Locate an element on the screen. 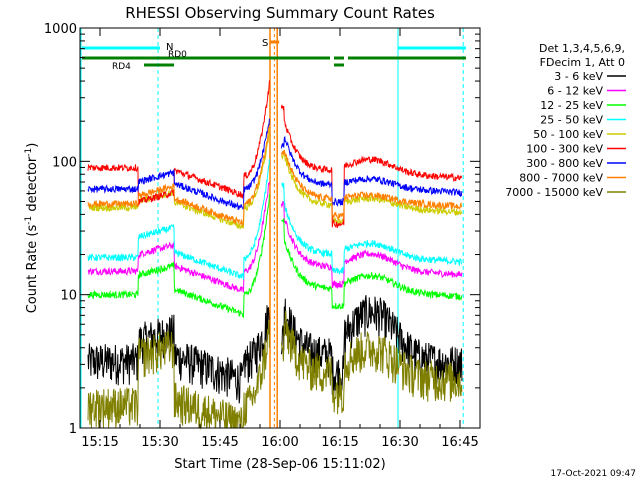 Image resolution: width=640 pixels, height=480 pixels. y-tick-label: 100 is located at coordinates (64, 162).